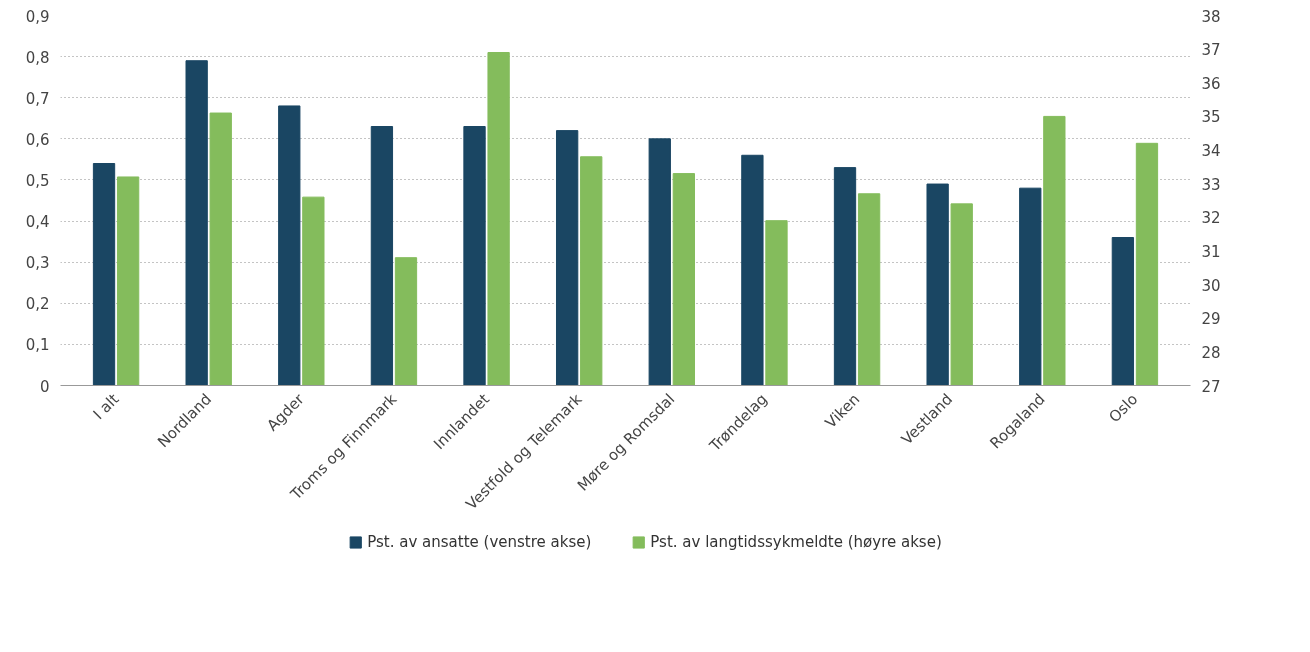 The height and width of the screenshot is (652, 1310). I want to click on y-tick-label: 0, so click(44, 386).